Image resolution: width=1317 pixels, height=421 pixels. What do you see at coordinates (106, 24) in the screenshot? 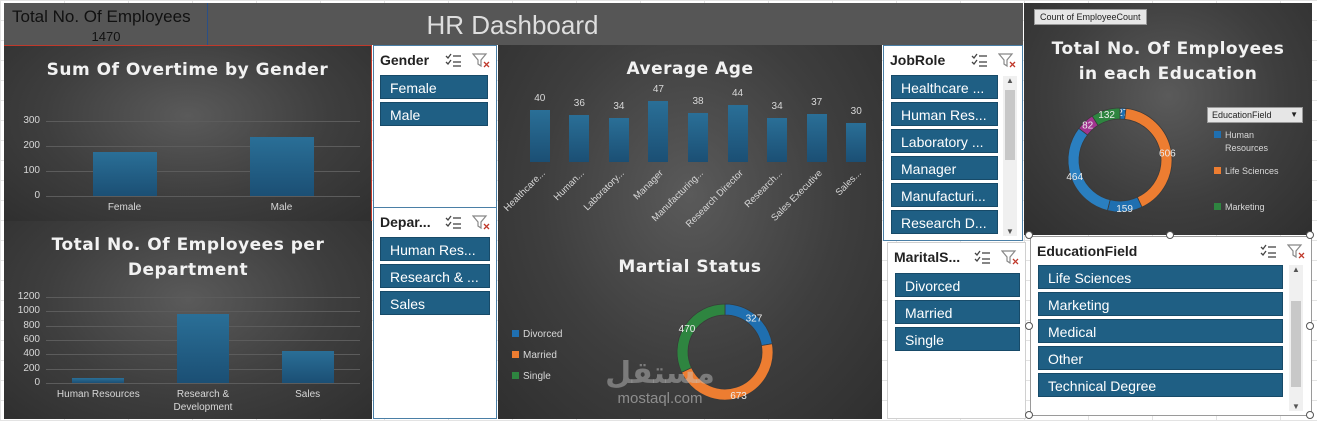
I see `kpi-box: Total No. Of Employees 1470` at bounding box center [106, 24].